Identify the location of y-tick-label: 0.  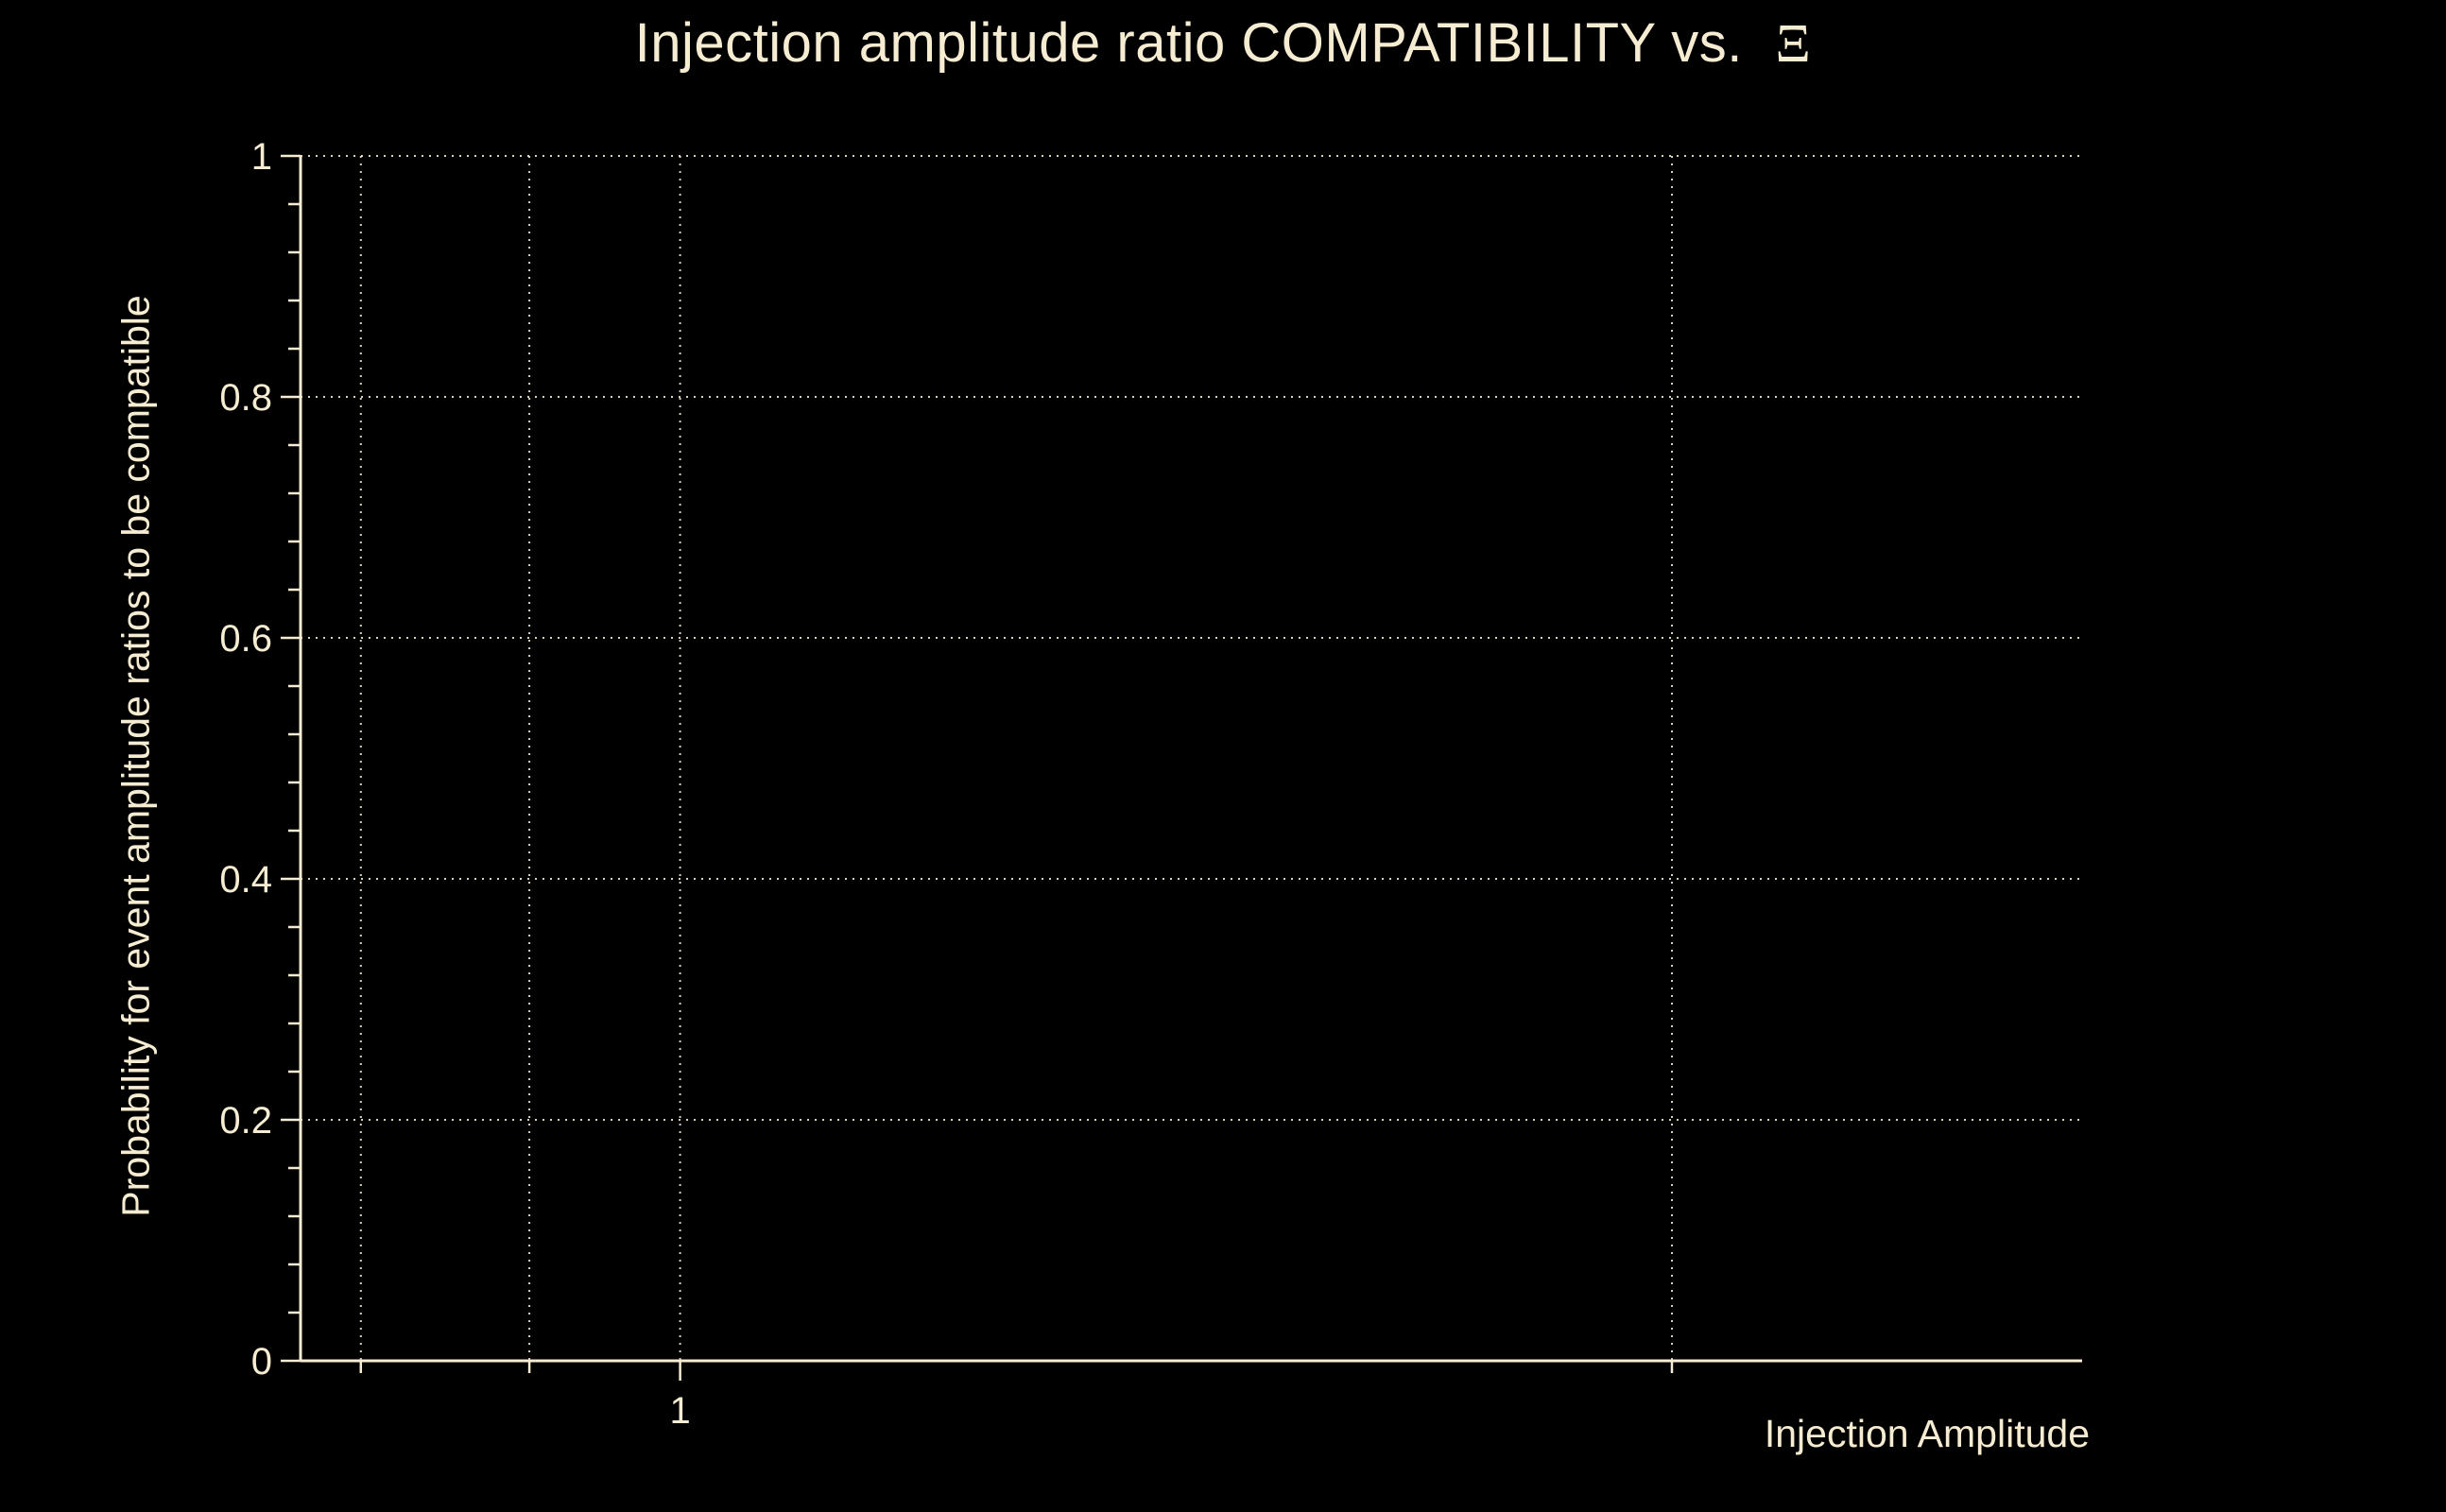
(261, 1362).